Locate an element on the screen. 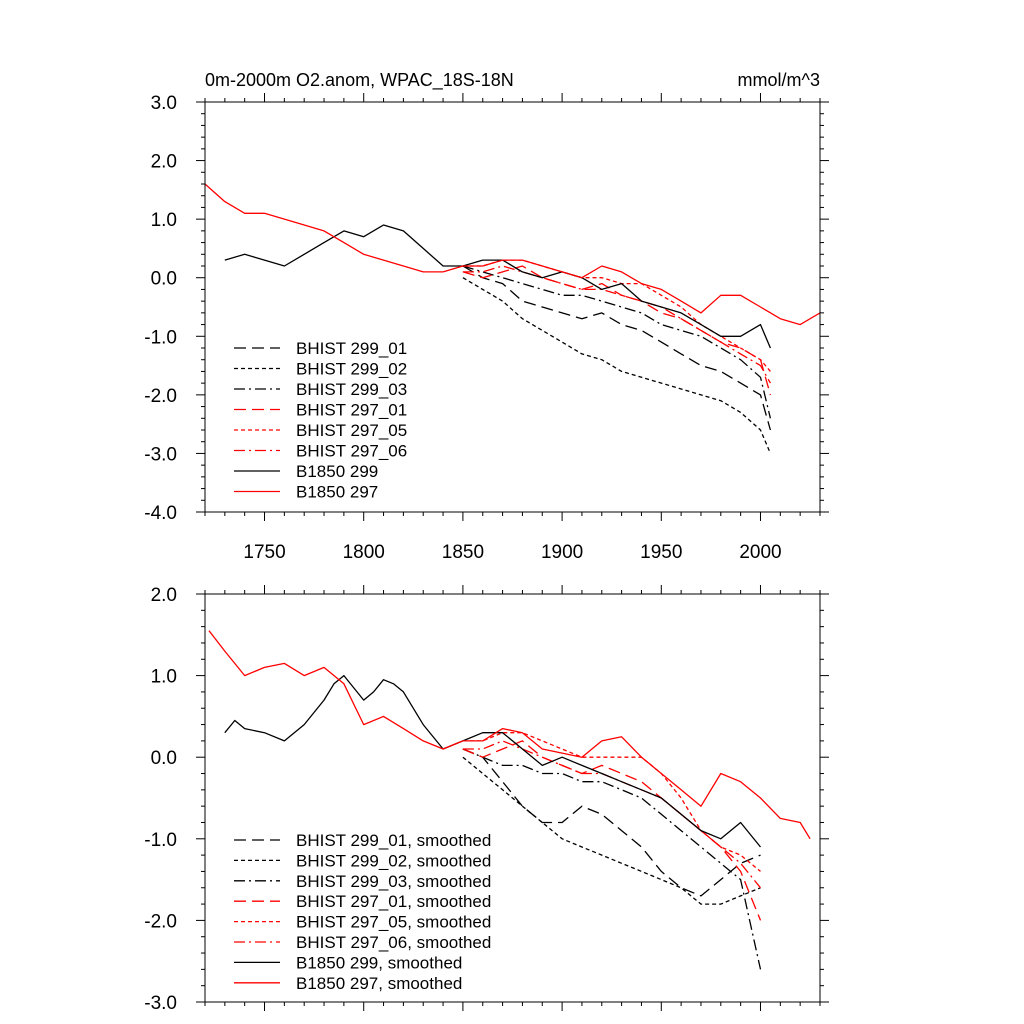  legend-entry-7: B1850 297 is located at coordinates (337, 492).